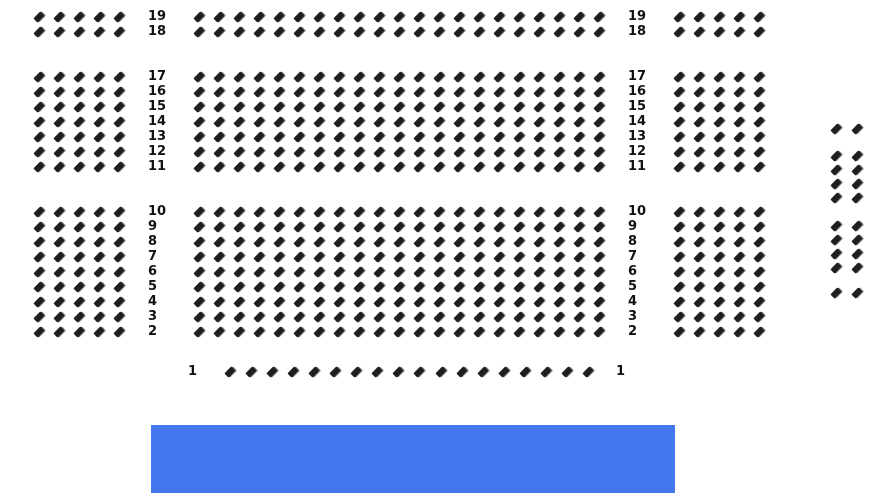  What do you see at coordinates (679, 227) in the screenshot?
I see `seat-row-9-right` at bounding box center [679, 227].